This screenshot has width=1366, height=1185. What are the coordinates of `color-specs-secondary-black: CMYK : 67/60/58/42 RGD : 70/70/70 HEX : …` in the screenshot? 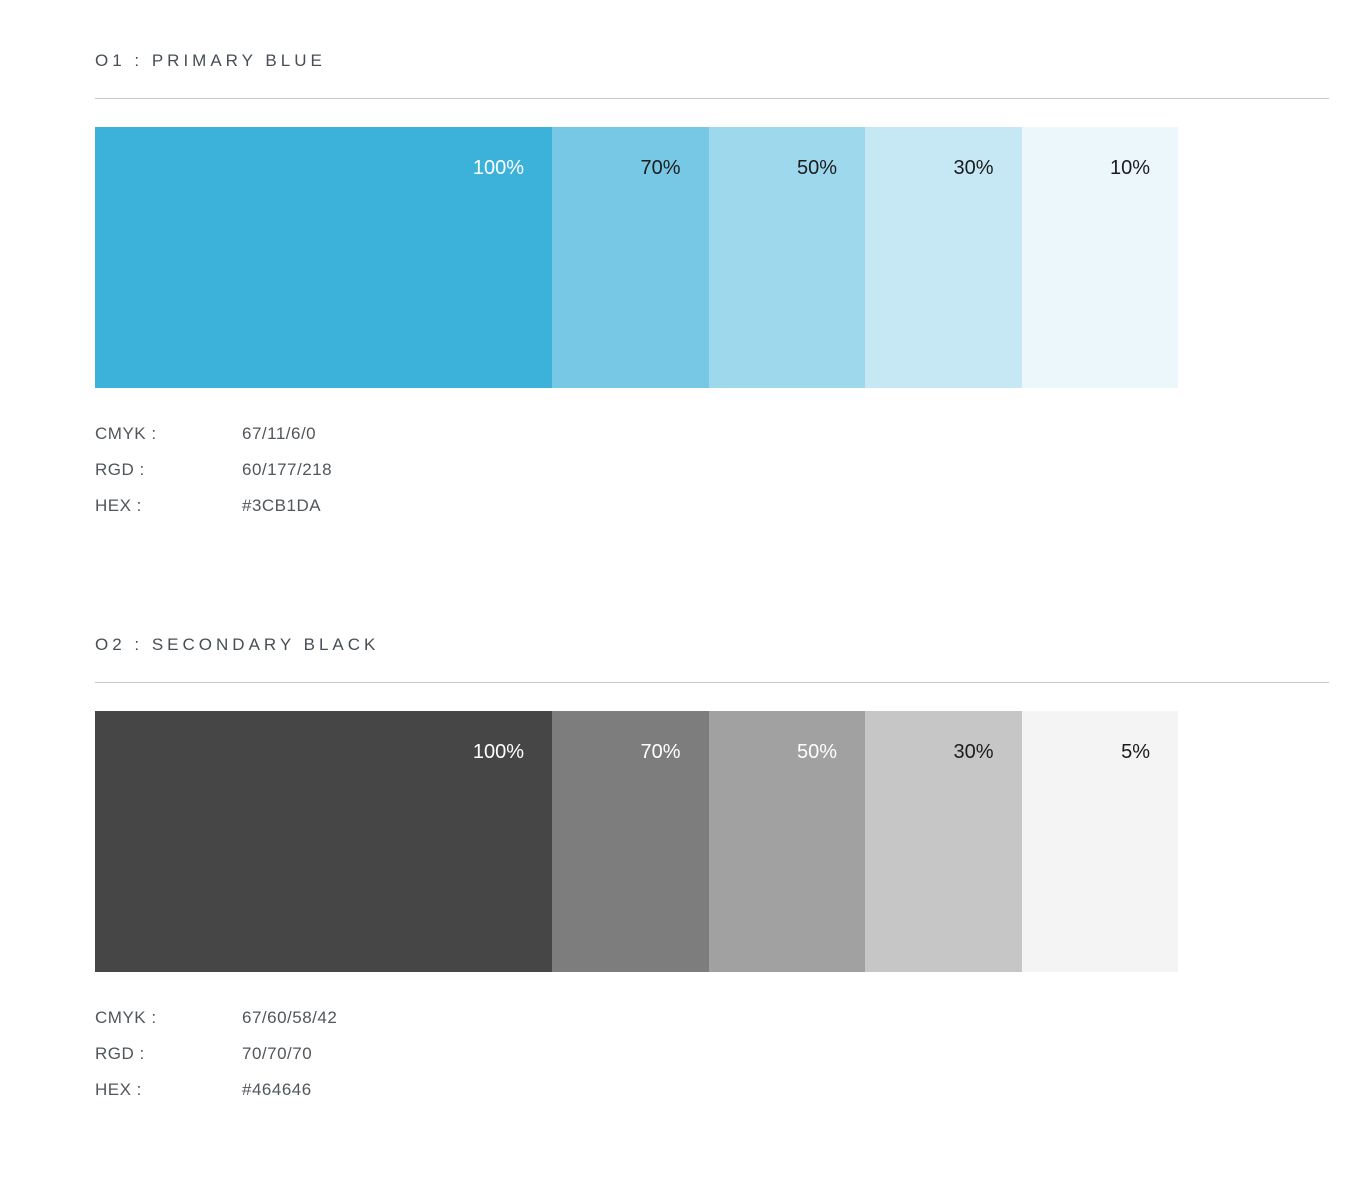 It's located at (730, 1054).